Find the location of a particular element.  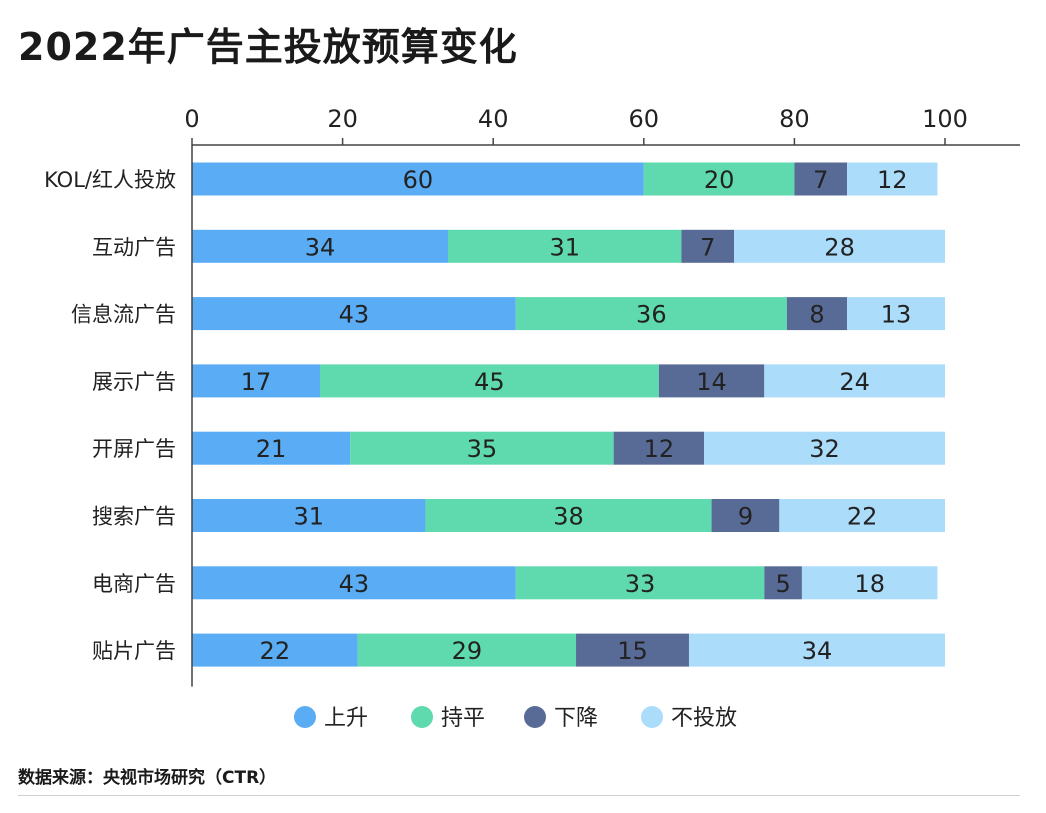

source-note: 数据来源：央视市场研究（CTR） is located at coordinates (147, 778).